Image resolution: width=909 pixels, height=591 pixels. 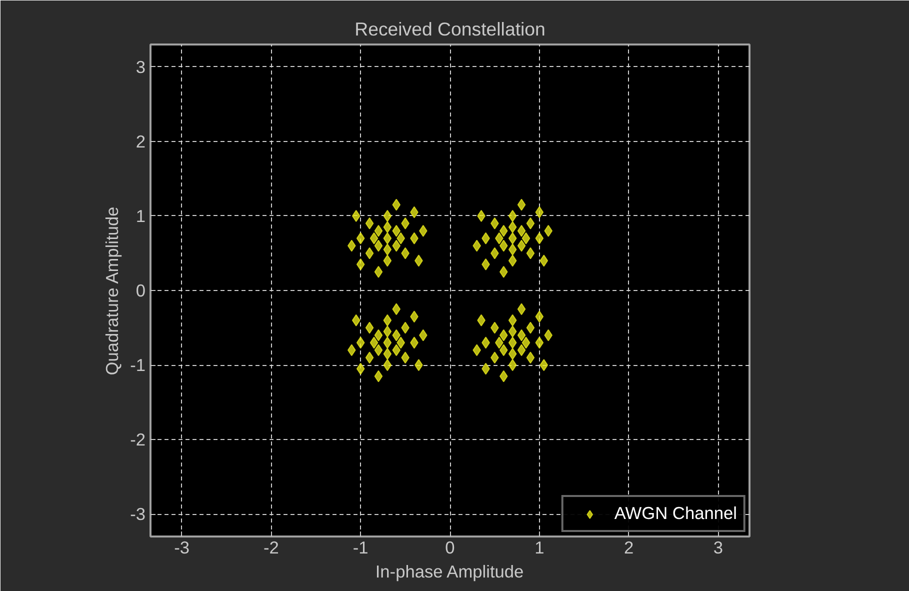 I want to click on y-tick-label: 3, so click(x=141, y=66).